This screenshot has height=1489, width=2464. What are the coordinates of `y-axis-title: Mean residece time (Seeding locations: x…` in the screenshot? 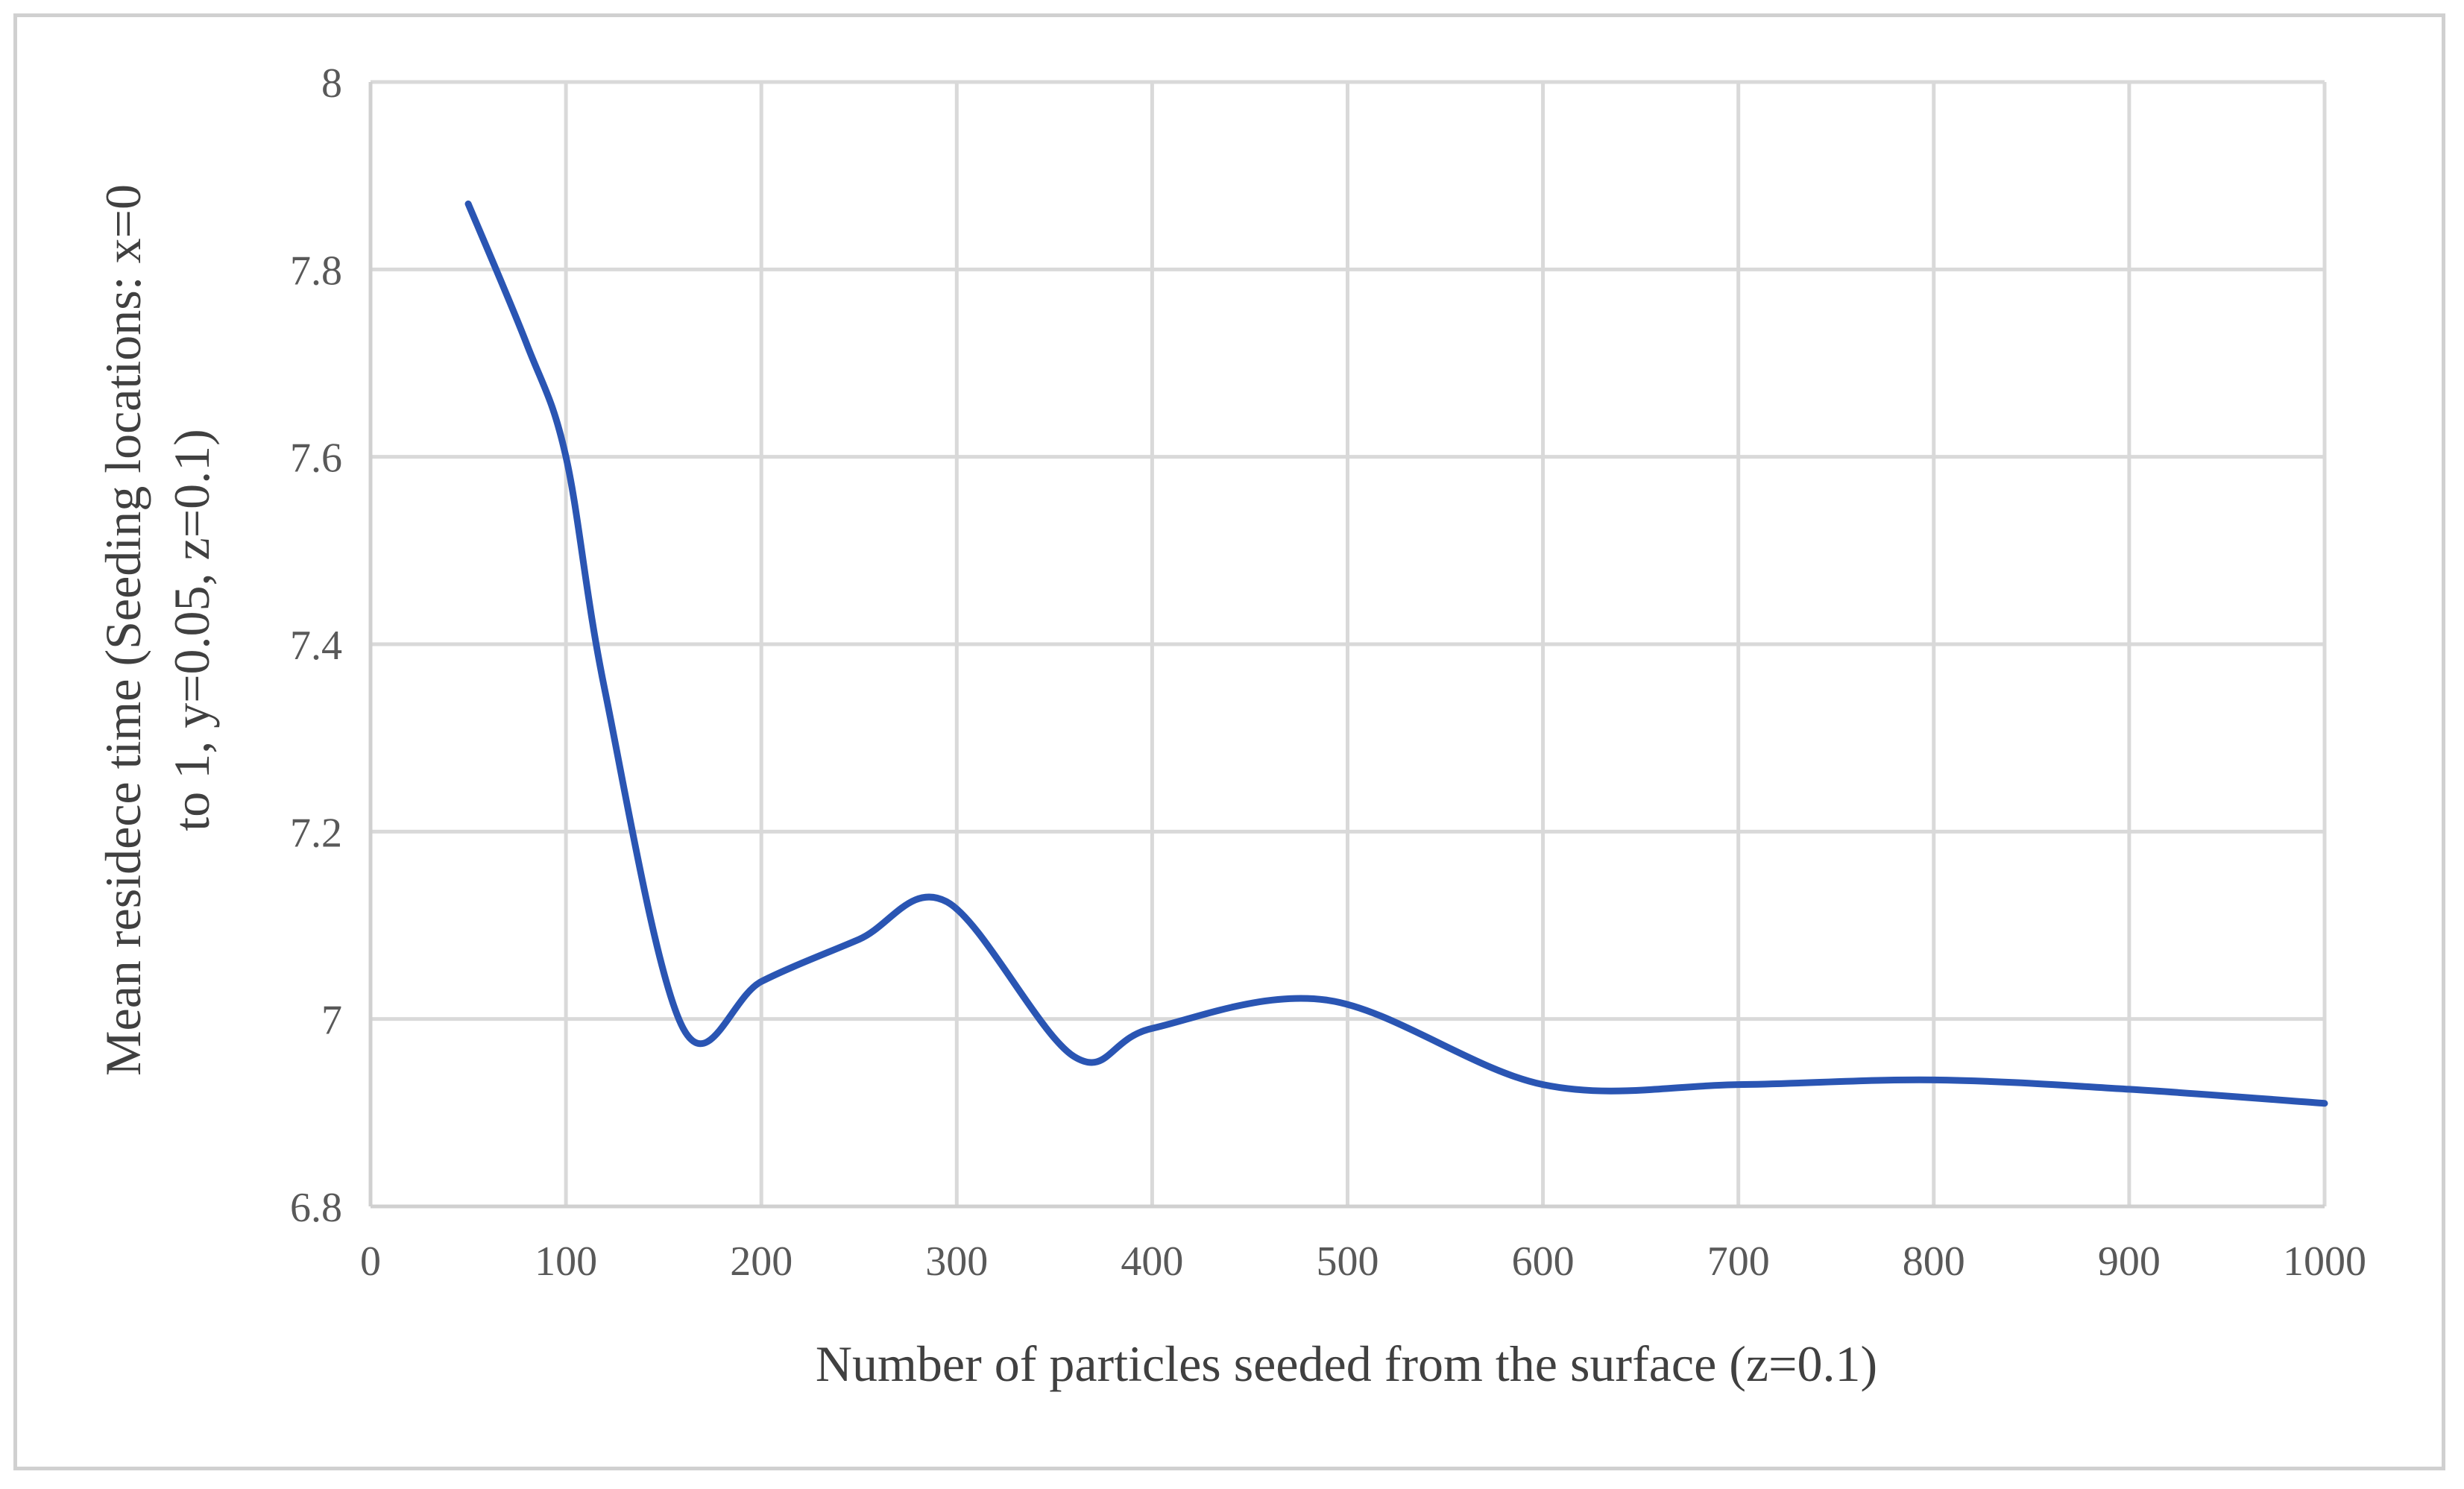 It's located at (157, 630).